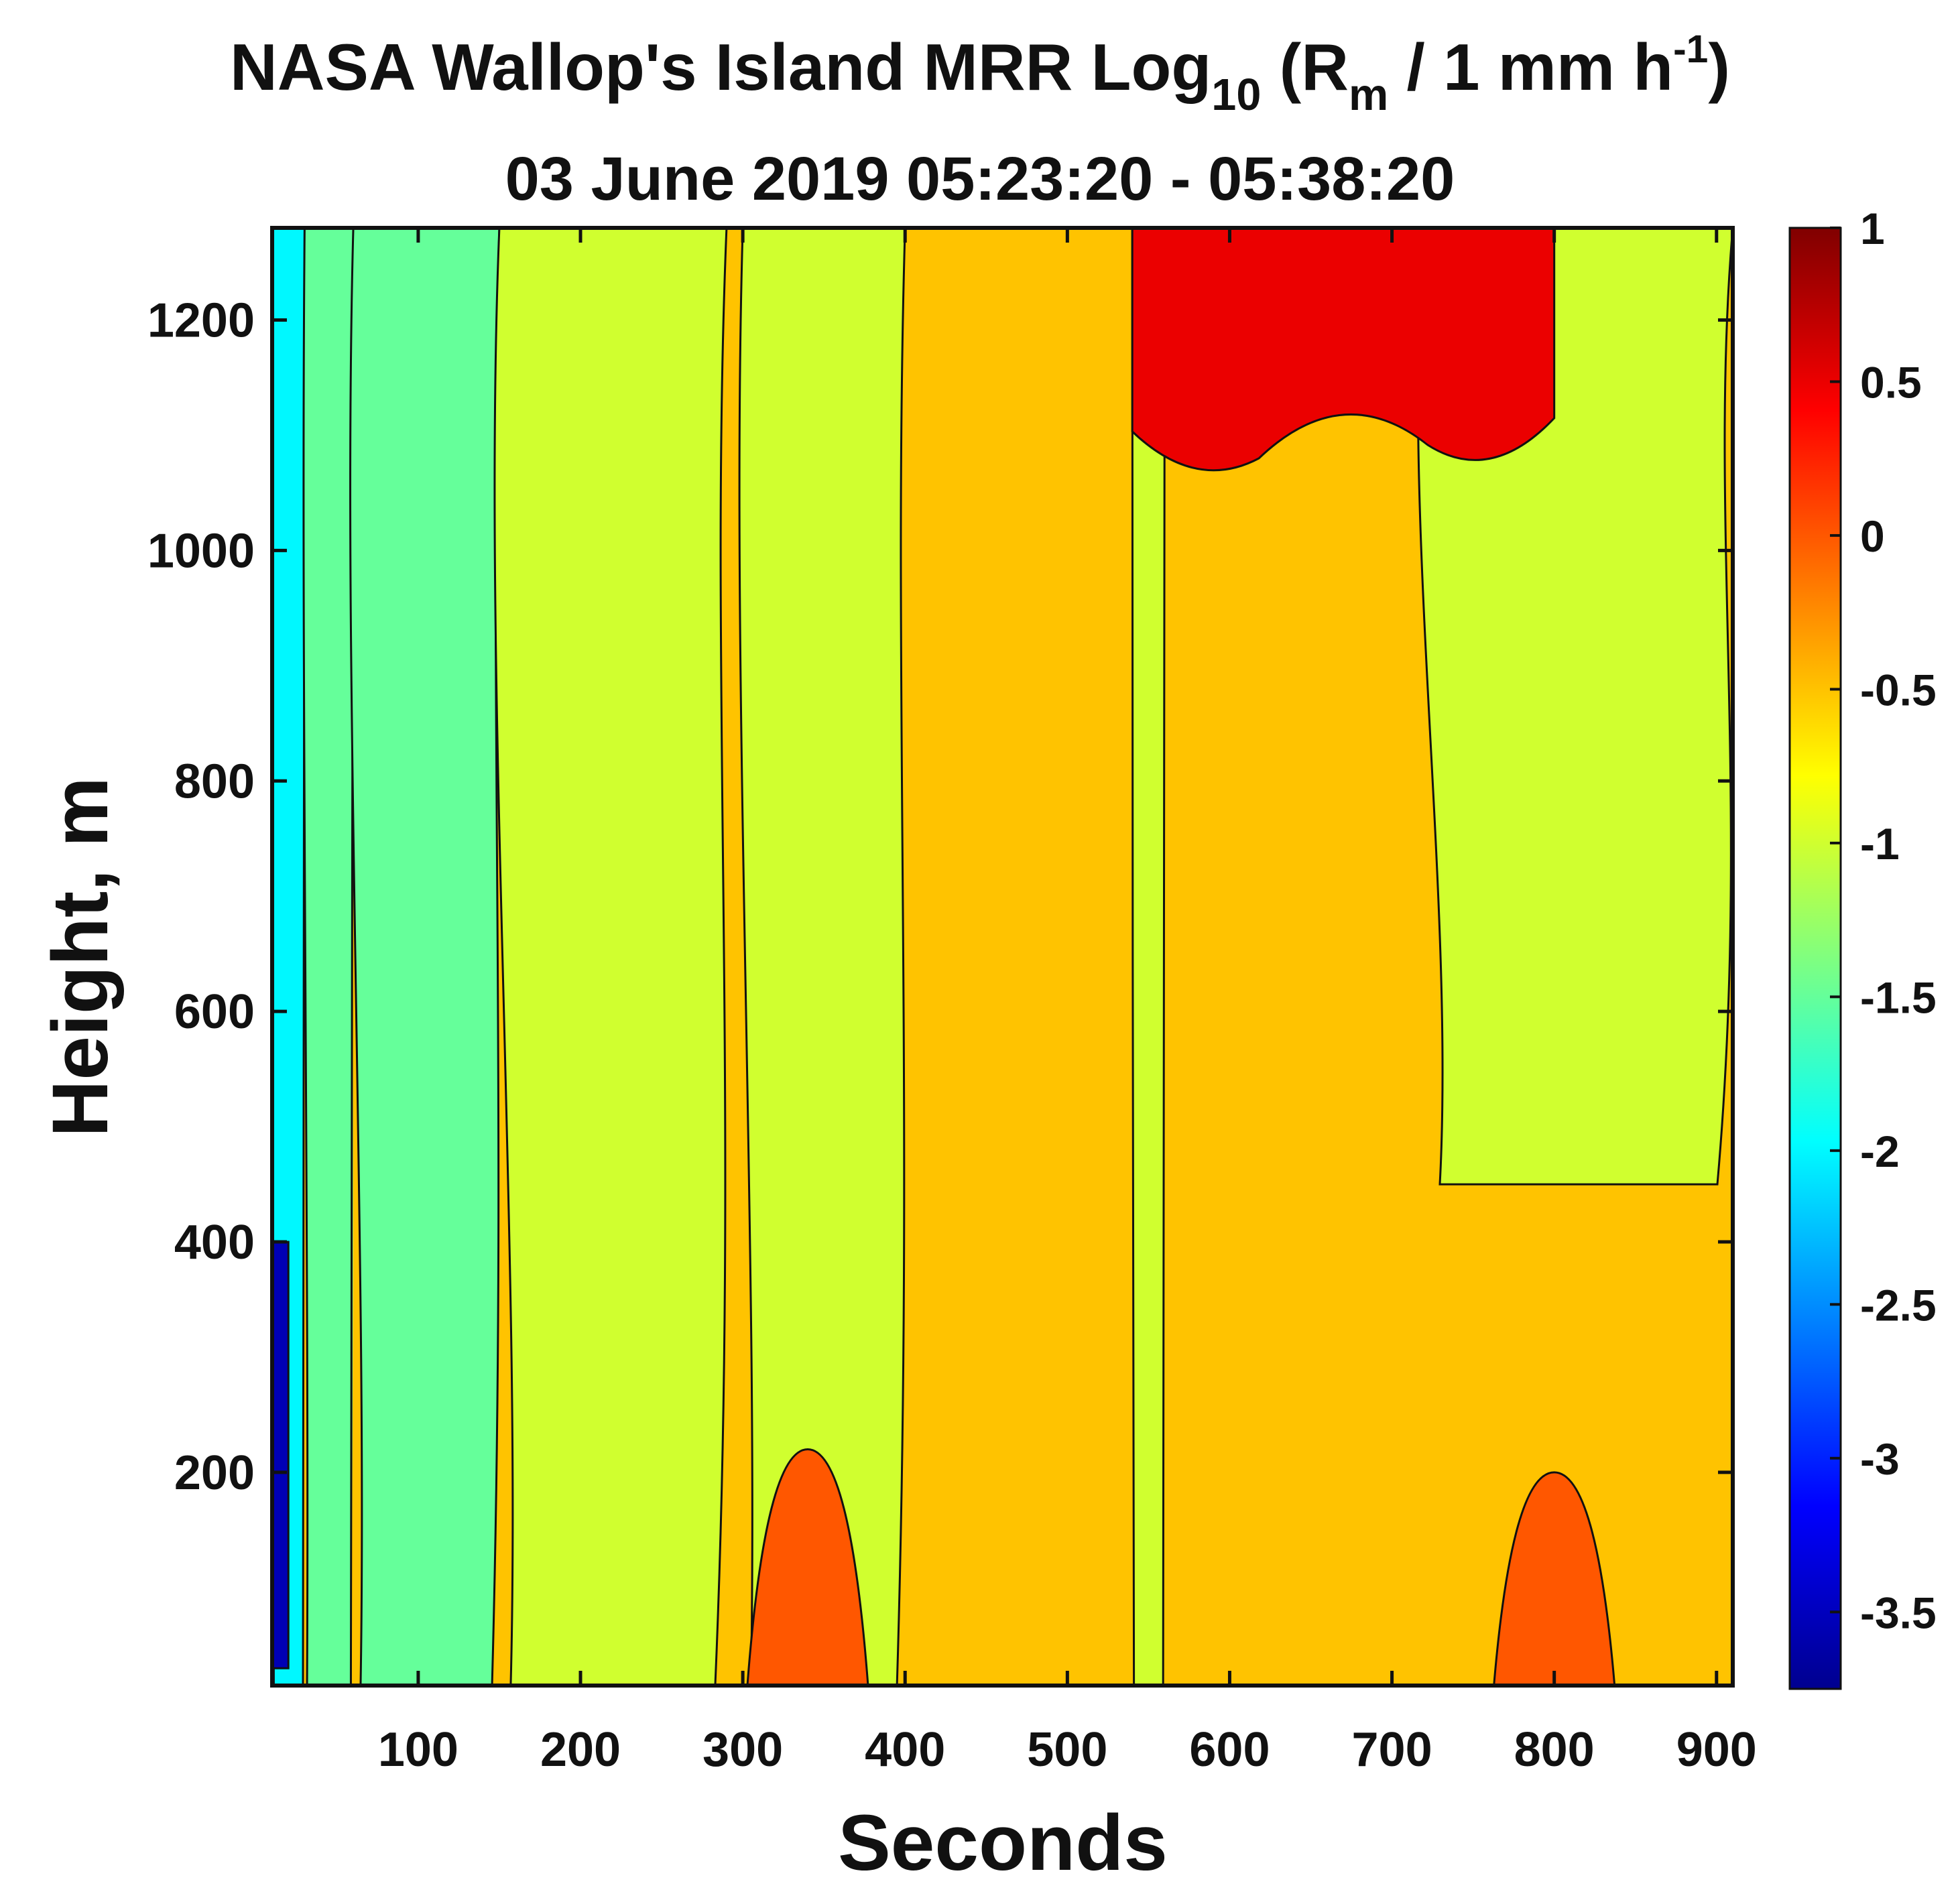 This screenshot has width=1960, height=1900. What do you see at coordinates (418, 1750) in the screenshot?
I see `x-tick-label: 100` at bounding box center [418, 1750].